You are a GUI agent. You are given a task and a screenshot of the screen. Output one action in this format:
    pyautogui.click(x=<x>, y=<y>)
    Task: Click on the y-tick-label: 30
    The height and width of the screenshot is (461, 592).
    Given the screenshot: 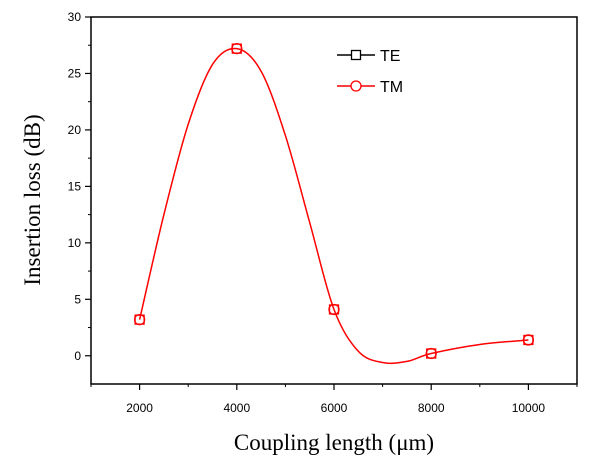 What is the action you would take?
    pyautogui.click(x=75, y=17)
    